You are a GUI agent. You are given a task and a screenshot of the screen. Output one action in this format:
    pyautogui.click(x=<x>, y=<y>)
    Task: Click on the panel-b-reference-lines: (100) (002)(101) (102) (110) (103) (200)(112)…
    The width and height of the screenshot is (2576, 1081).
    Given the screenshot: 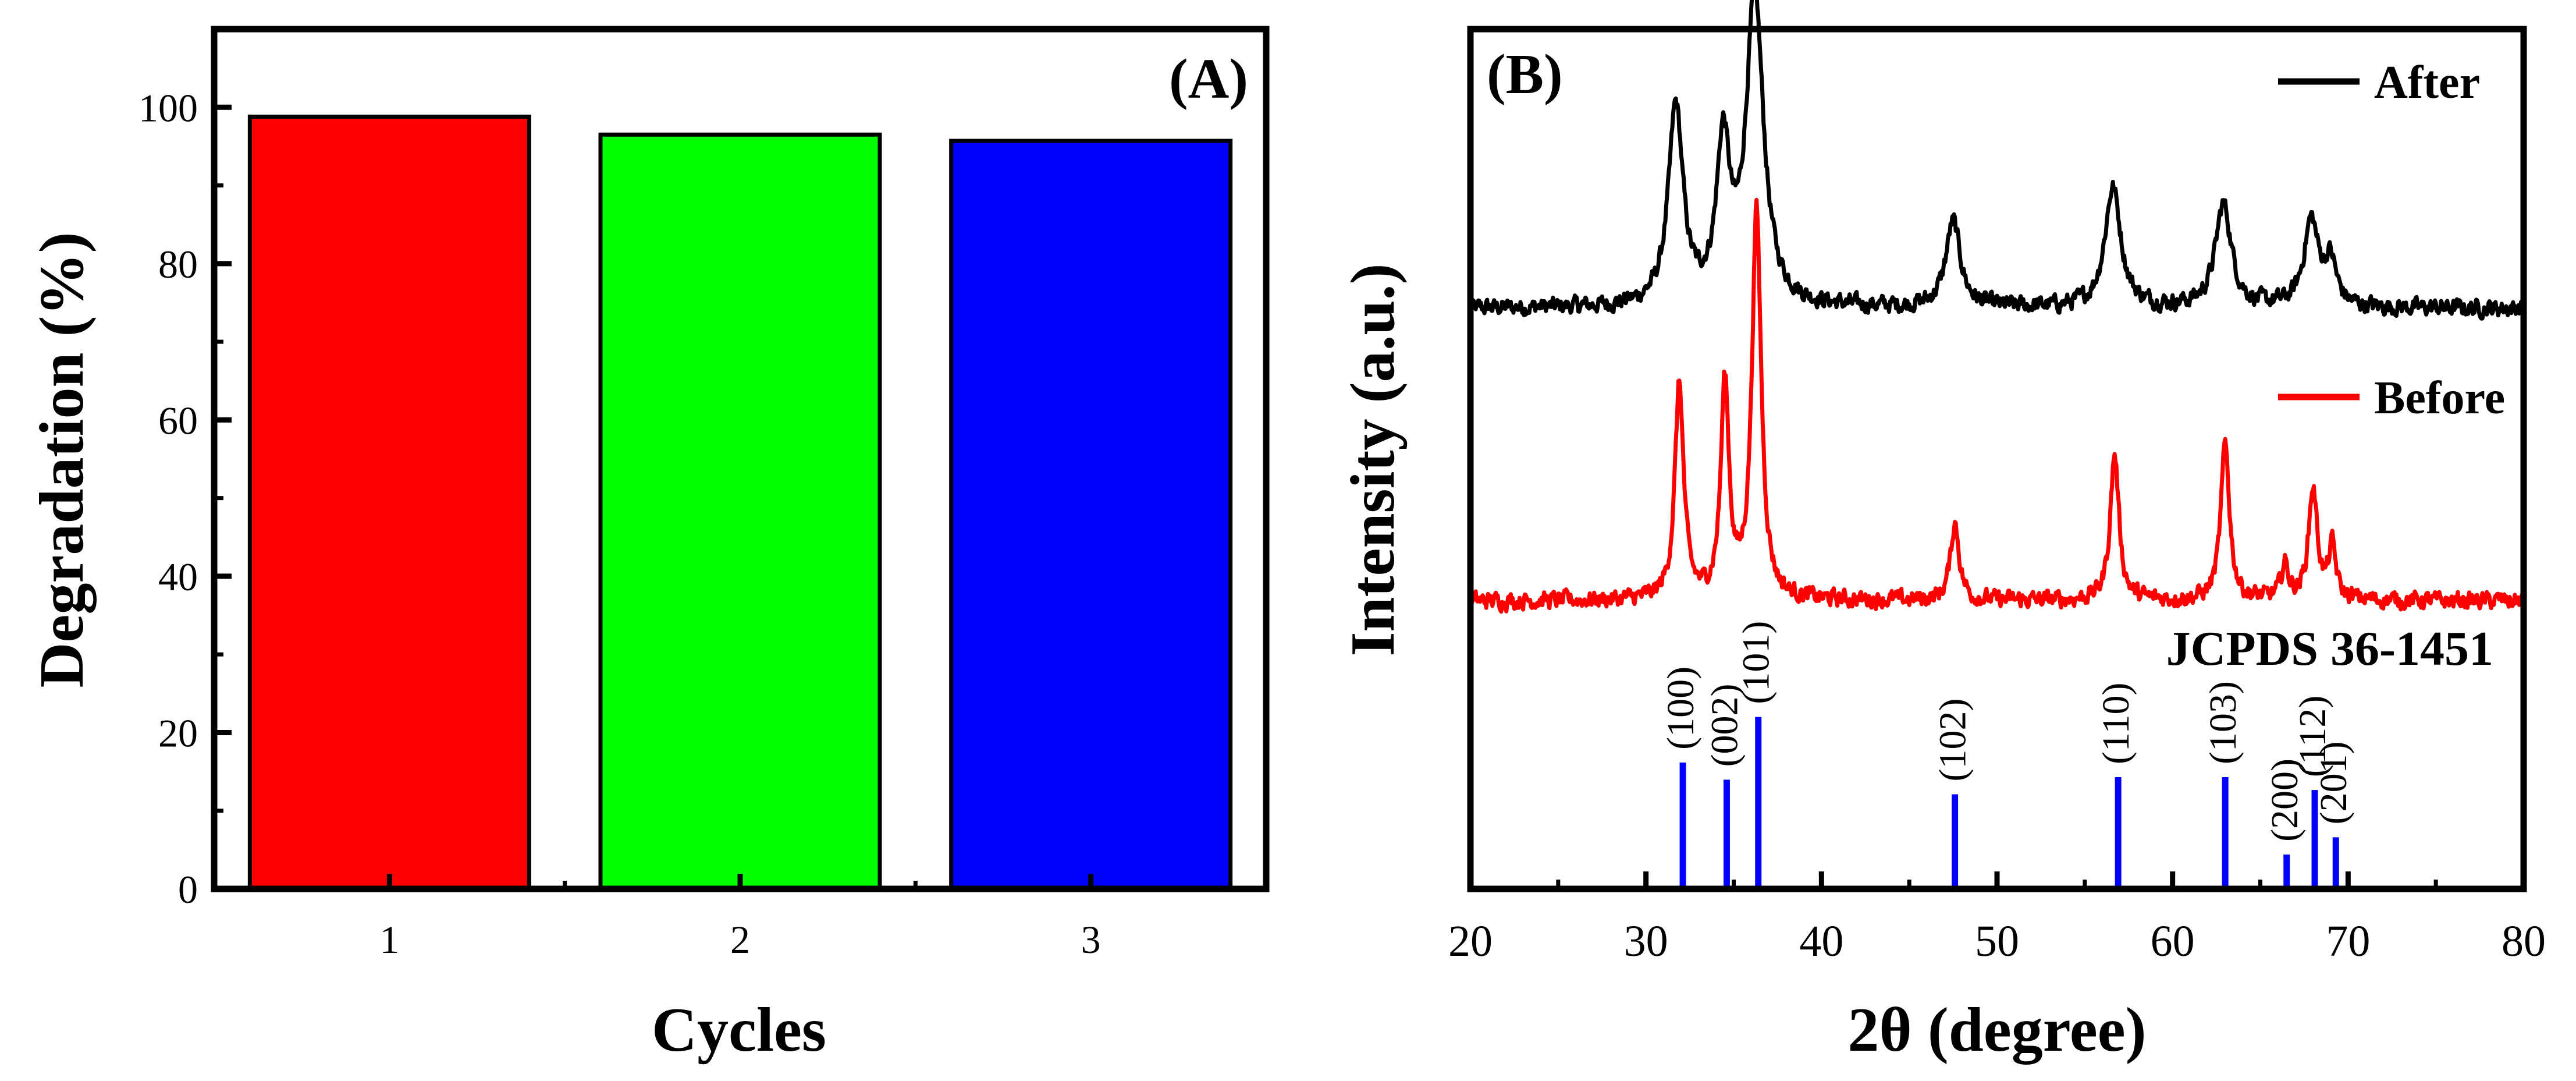 What is the action you would take?
    pyautogui.click(x=2007, y=755)
    